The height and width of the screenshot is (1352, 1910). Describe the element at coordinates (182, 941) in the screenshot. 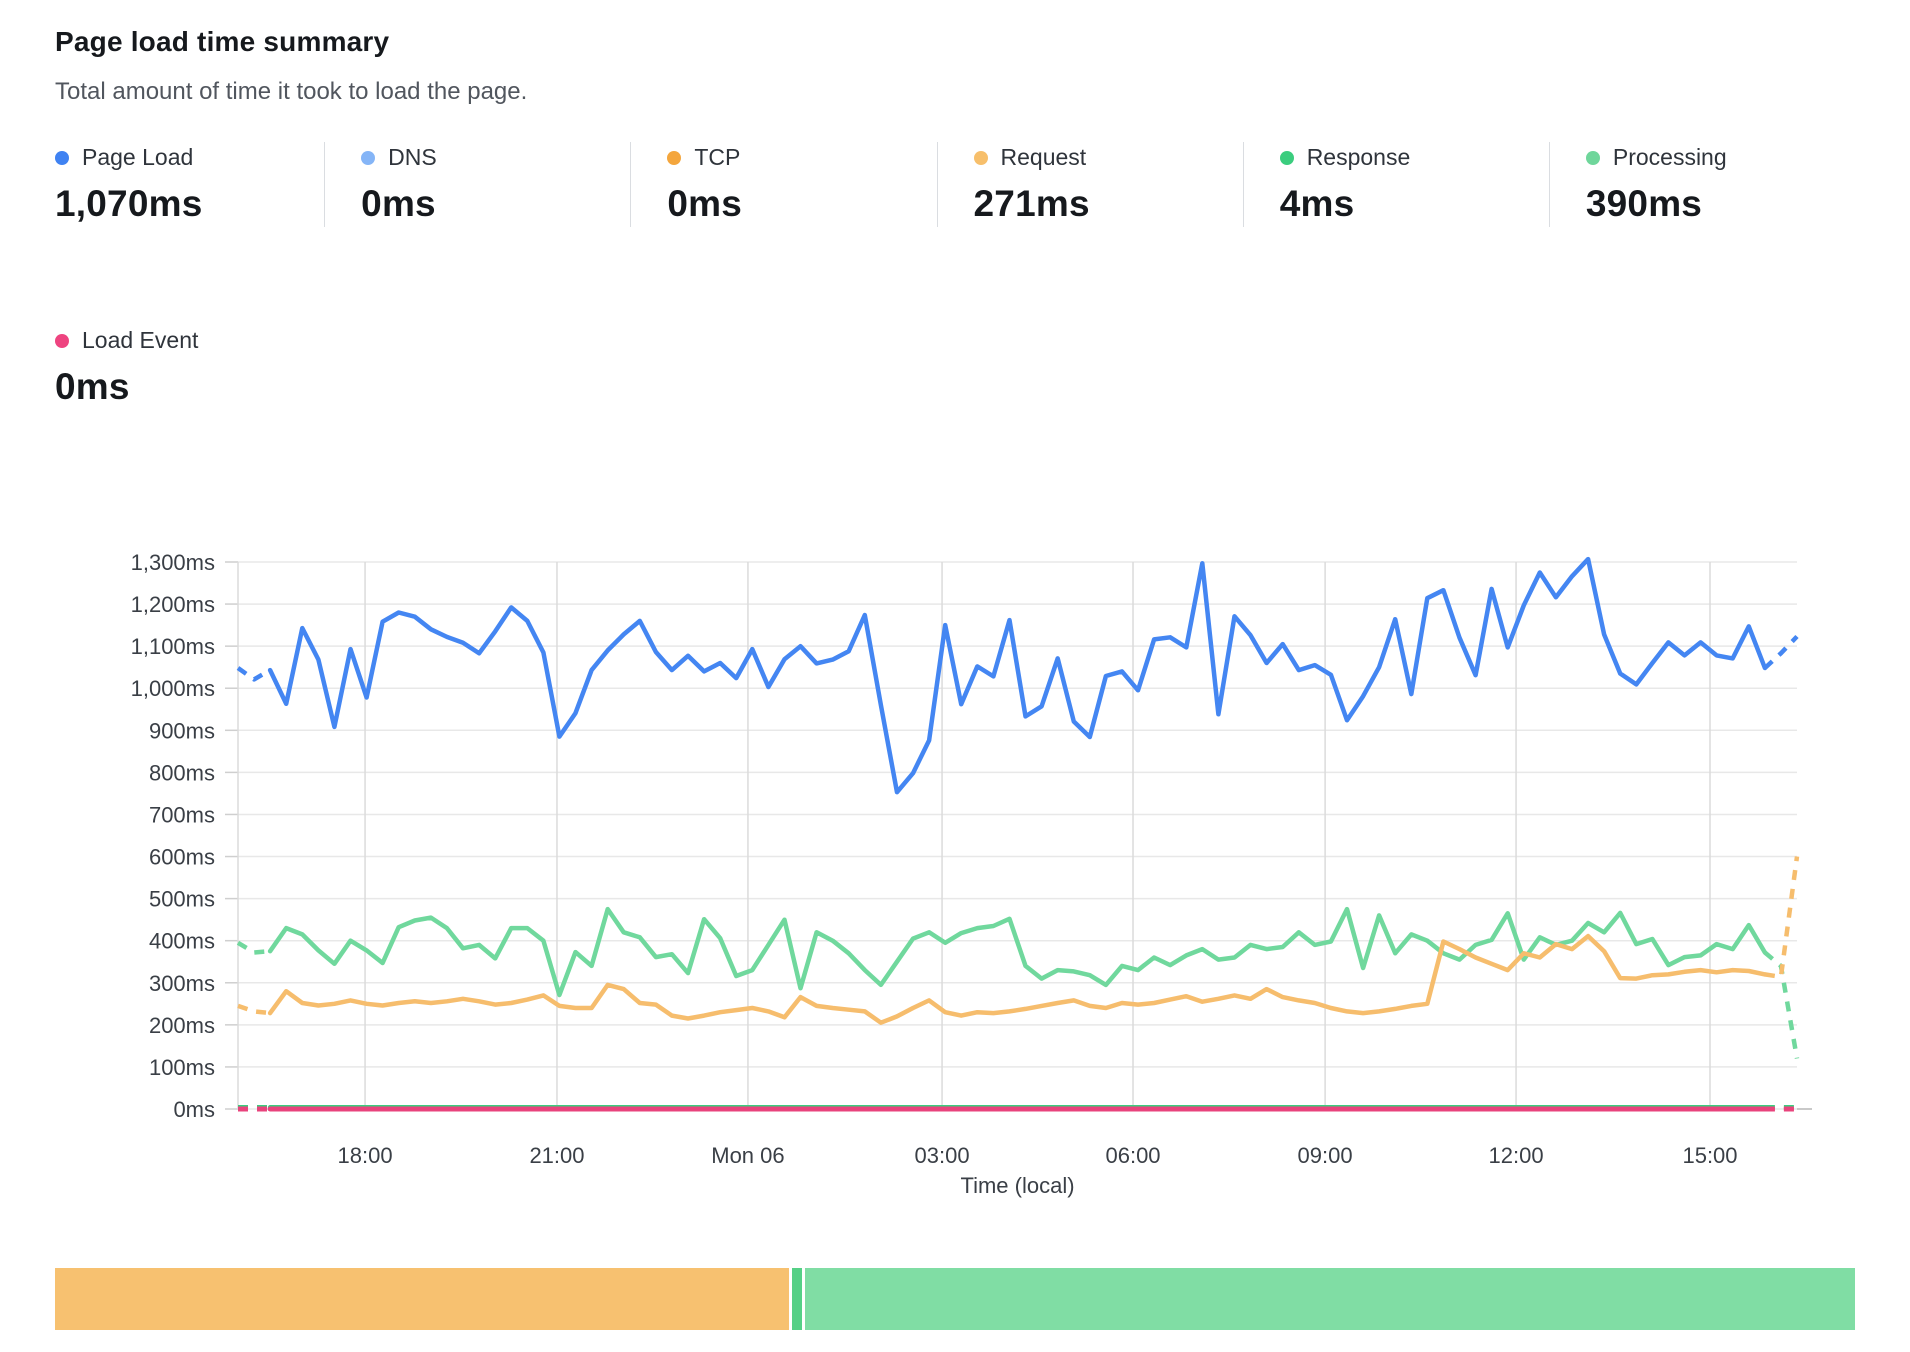

I see `y-axis-tick-label: 400ms` at that location.